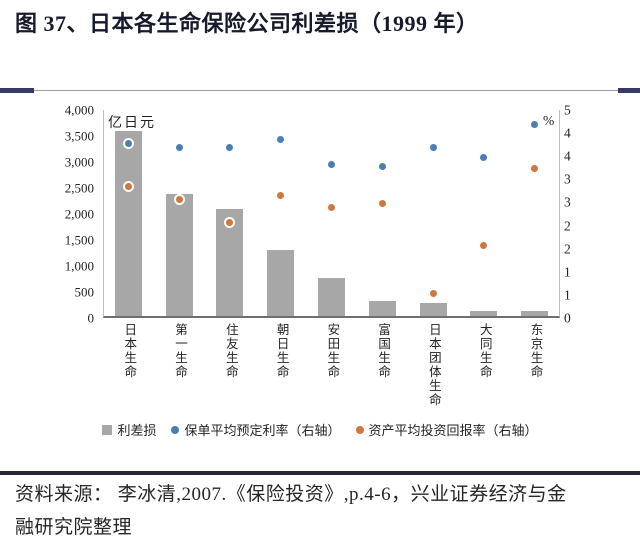 Image resolution: width=640 pixels, height=557 pixels. Describe the element at coordinates (79, 266) in the screenshot. I see `left-axis-tick: 1,000` at that location.